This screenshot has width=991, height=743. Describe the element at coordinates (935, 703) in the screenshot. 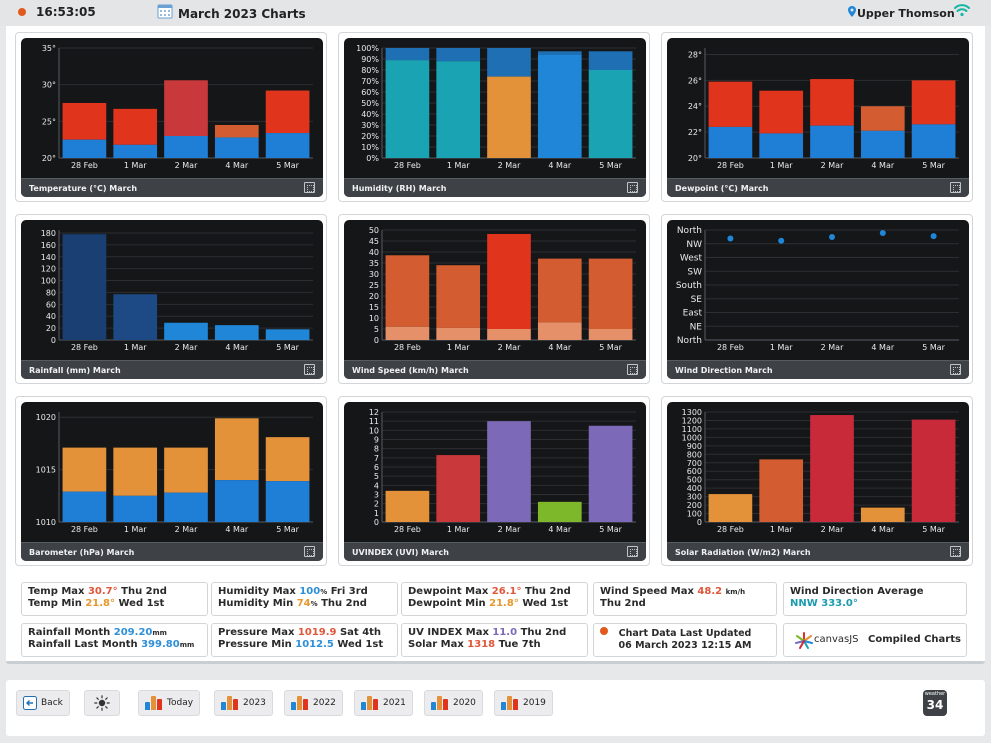

I see `weather34-logo: weather 34` at that location.